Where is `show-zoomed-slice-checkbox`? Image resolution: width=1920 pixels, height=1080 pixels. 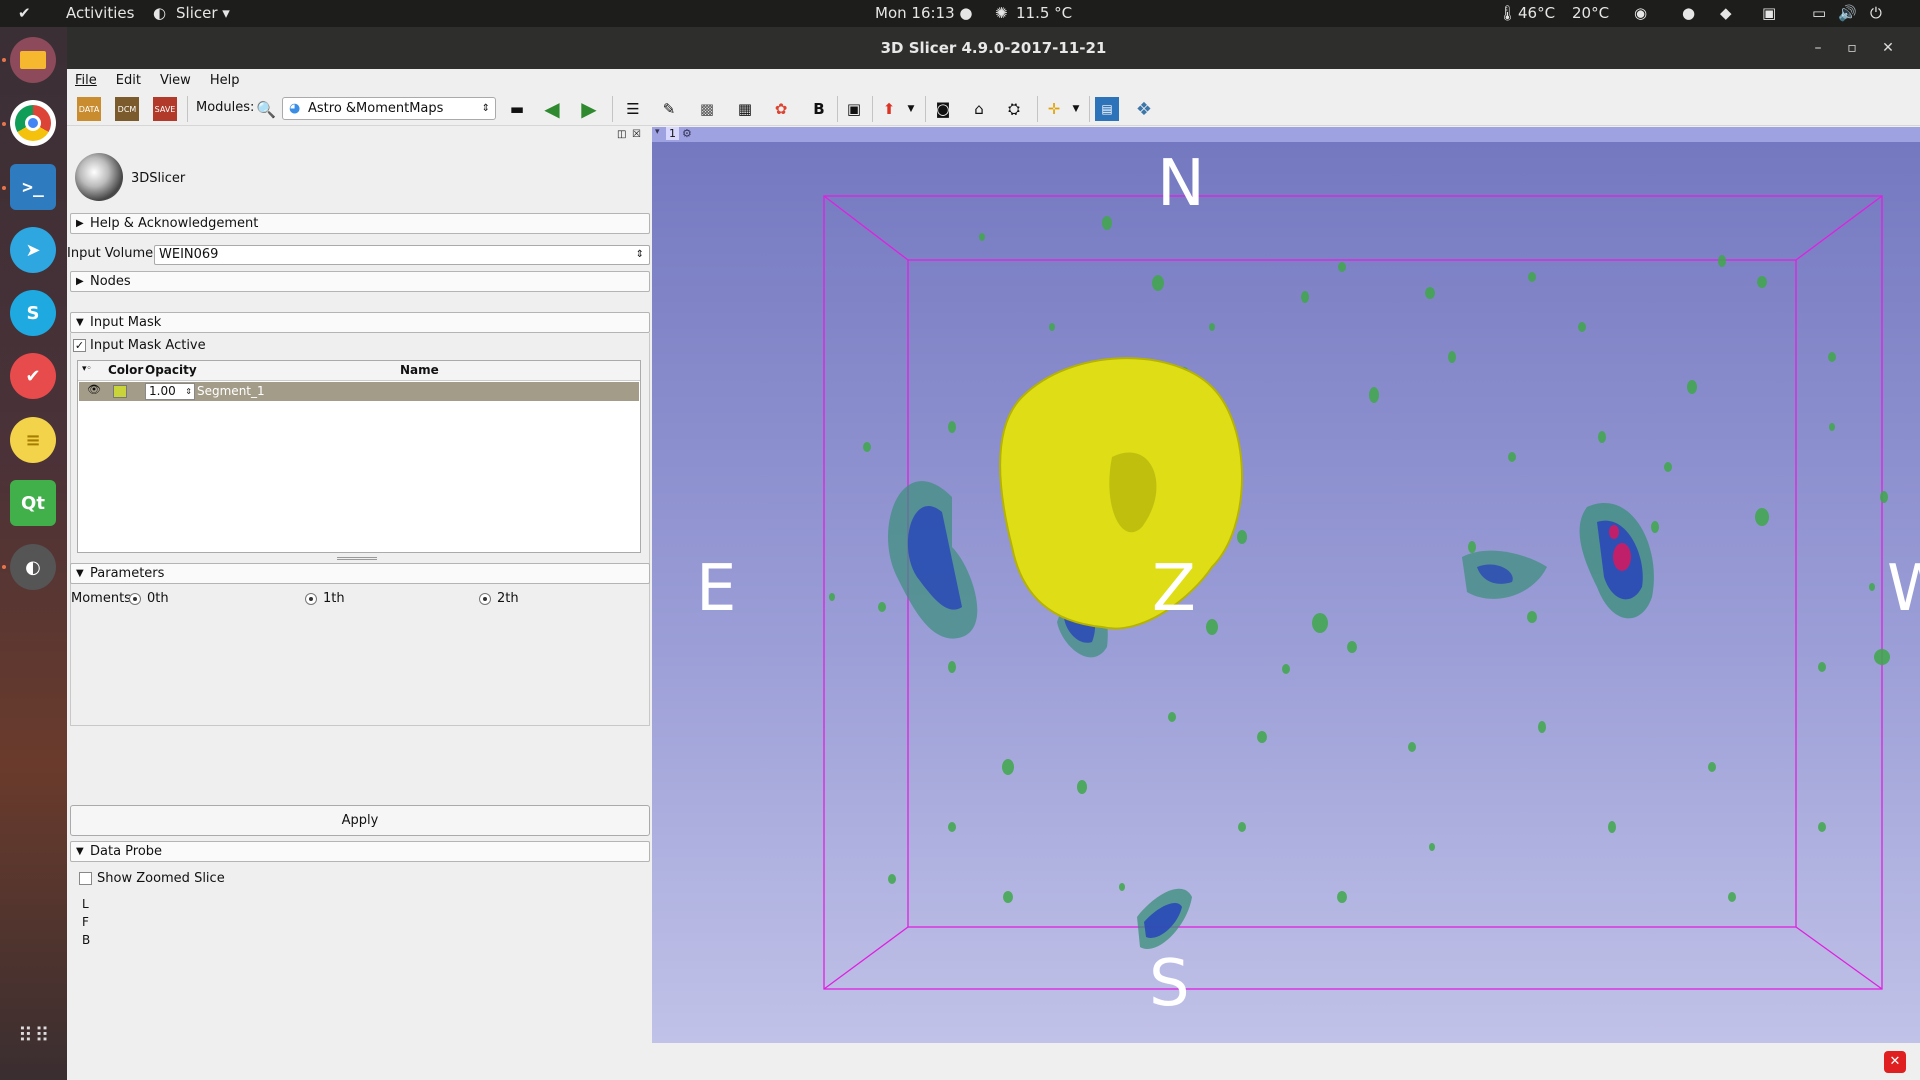 show-zoomed-slice-checkbox is located at coordinates (85, 878).